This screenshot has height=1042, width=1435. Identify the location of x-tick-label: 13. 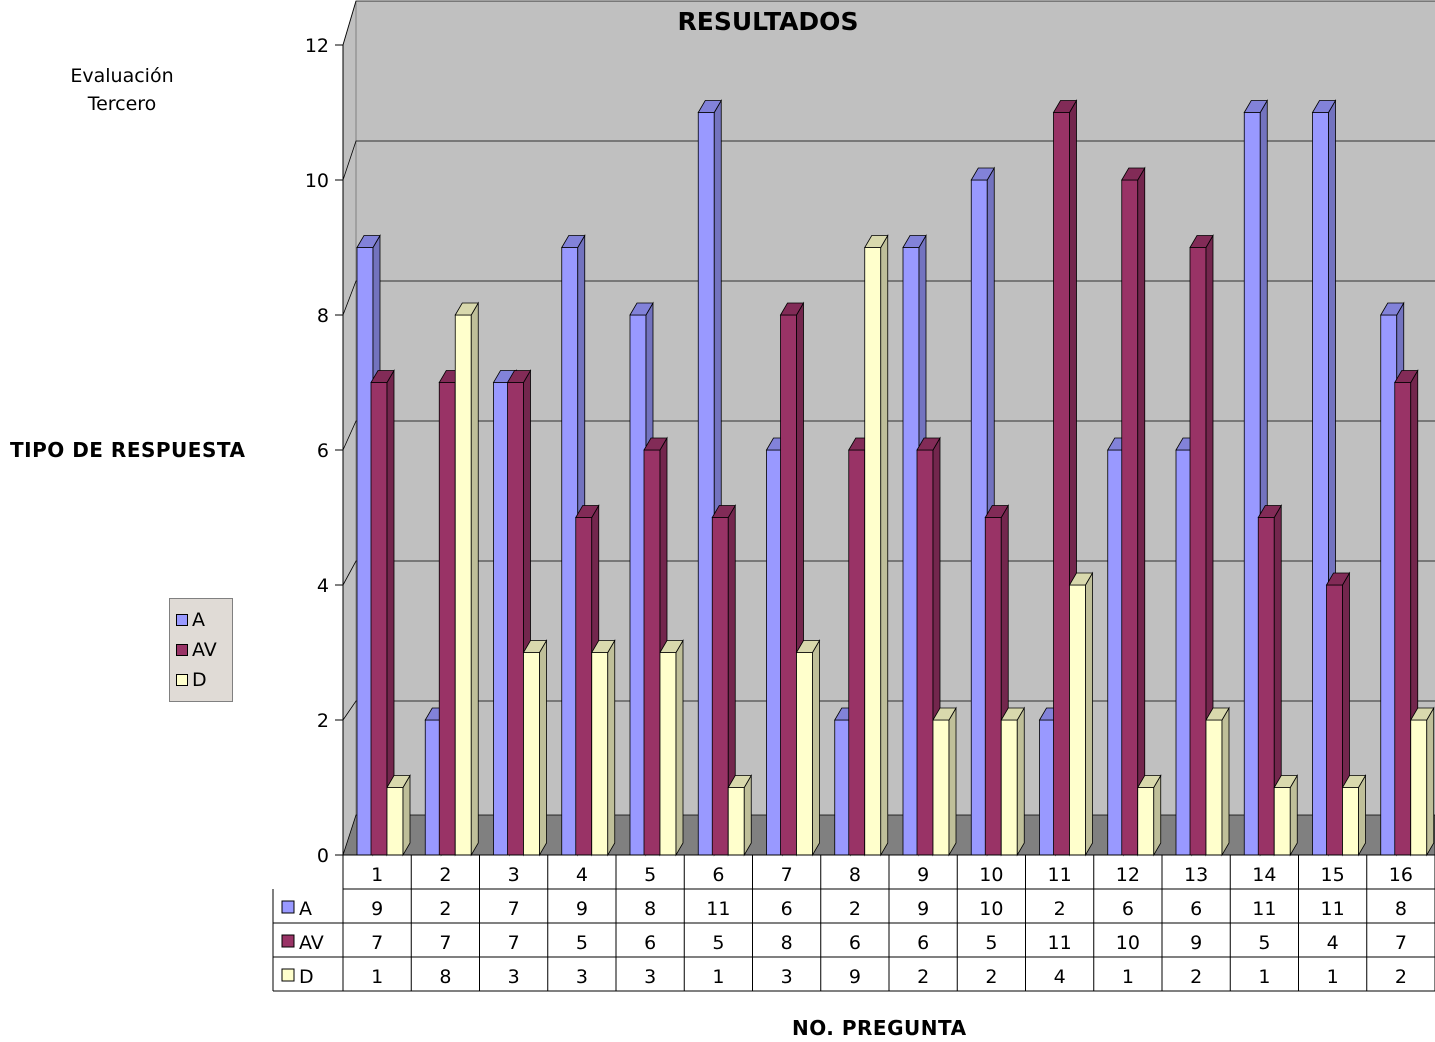
(1196, 875).